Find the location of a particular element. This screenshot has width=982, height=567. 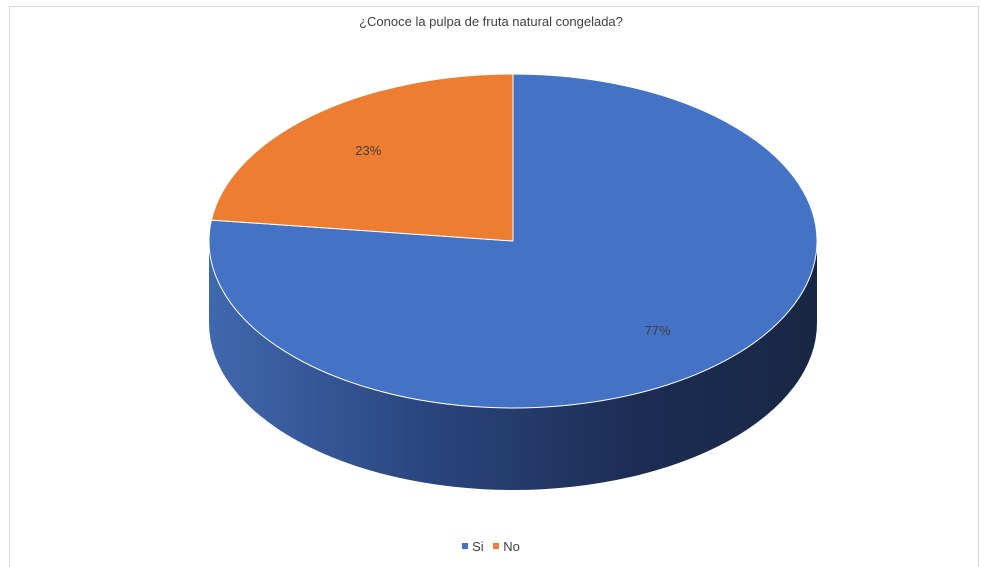

legend-item-si: Si is located at coordinates (473, 546).